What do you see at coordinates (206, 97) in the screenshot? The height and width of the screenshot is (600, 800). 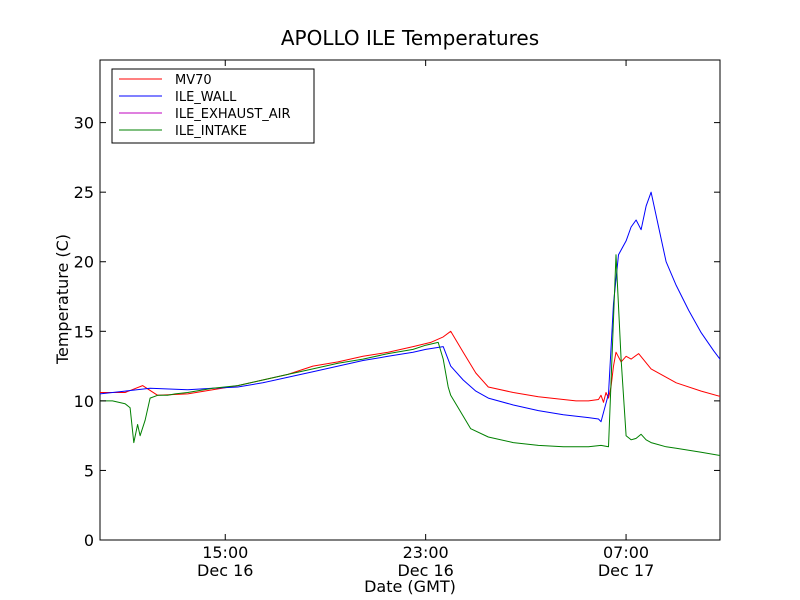 I see `legend-label: ILE_WALL` at bounding box center [206, 97].